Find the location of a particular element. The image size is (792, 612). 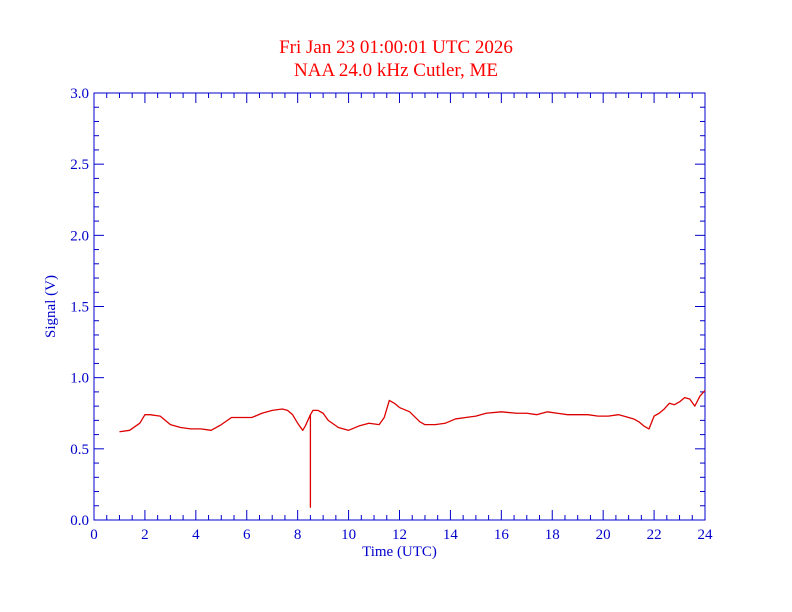

x-tick-label: 6 is located at coordinates (247, 535).